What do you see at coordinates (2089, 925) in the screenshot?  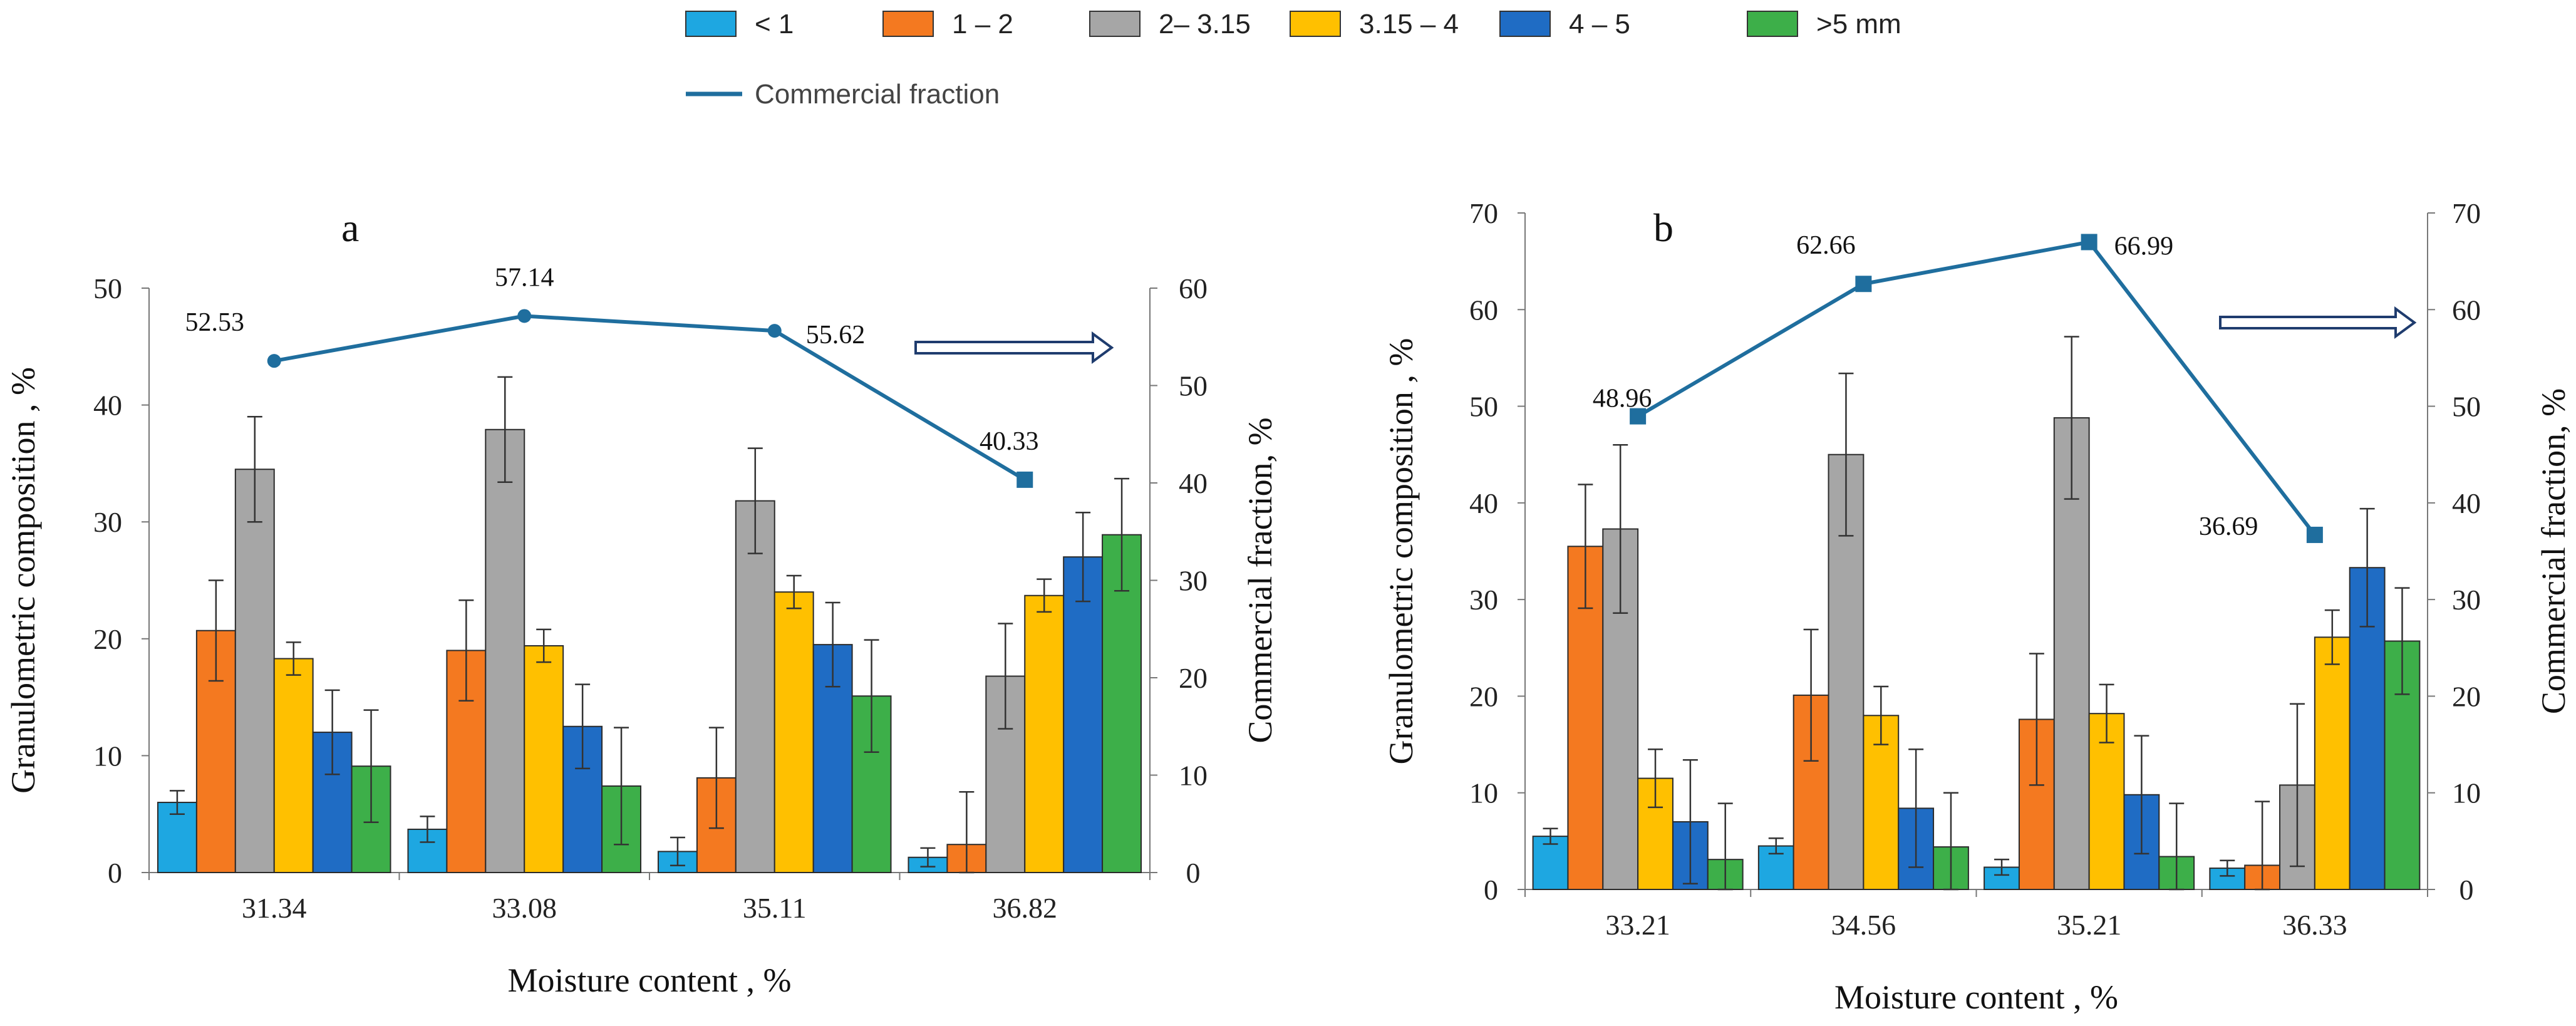 I see `x-tick-label: 35.21` at bounding box center [2089, 925].